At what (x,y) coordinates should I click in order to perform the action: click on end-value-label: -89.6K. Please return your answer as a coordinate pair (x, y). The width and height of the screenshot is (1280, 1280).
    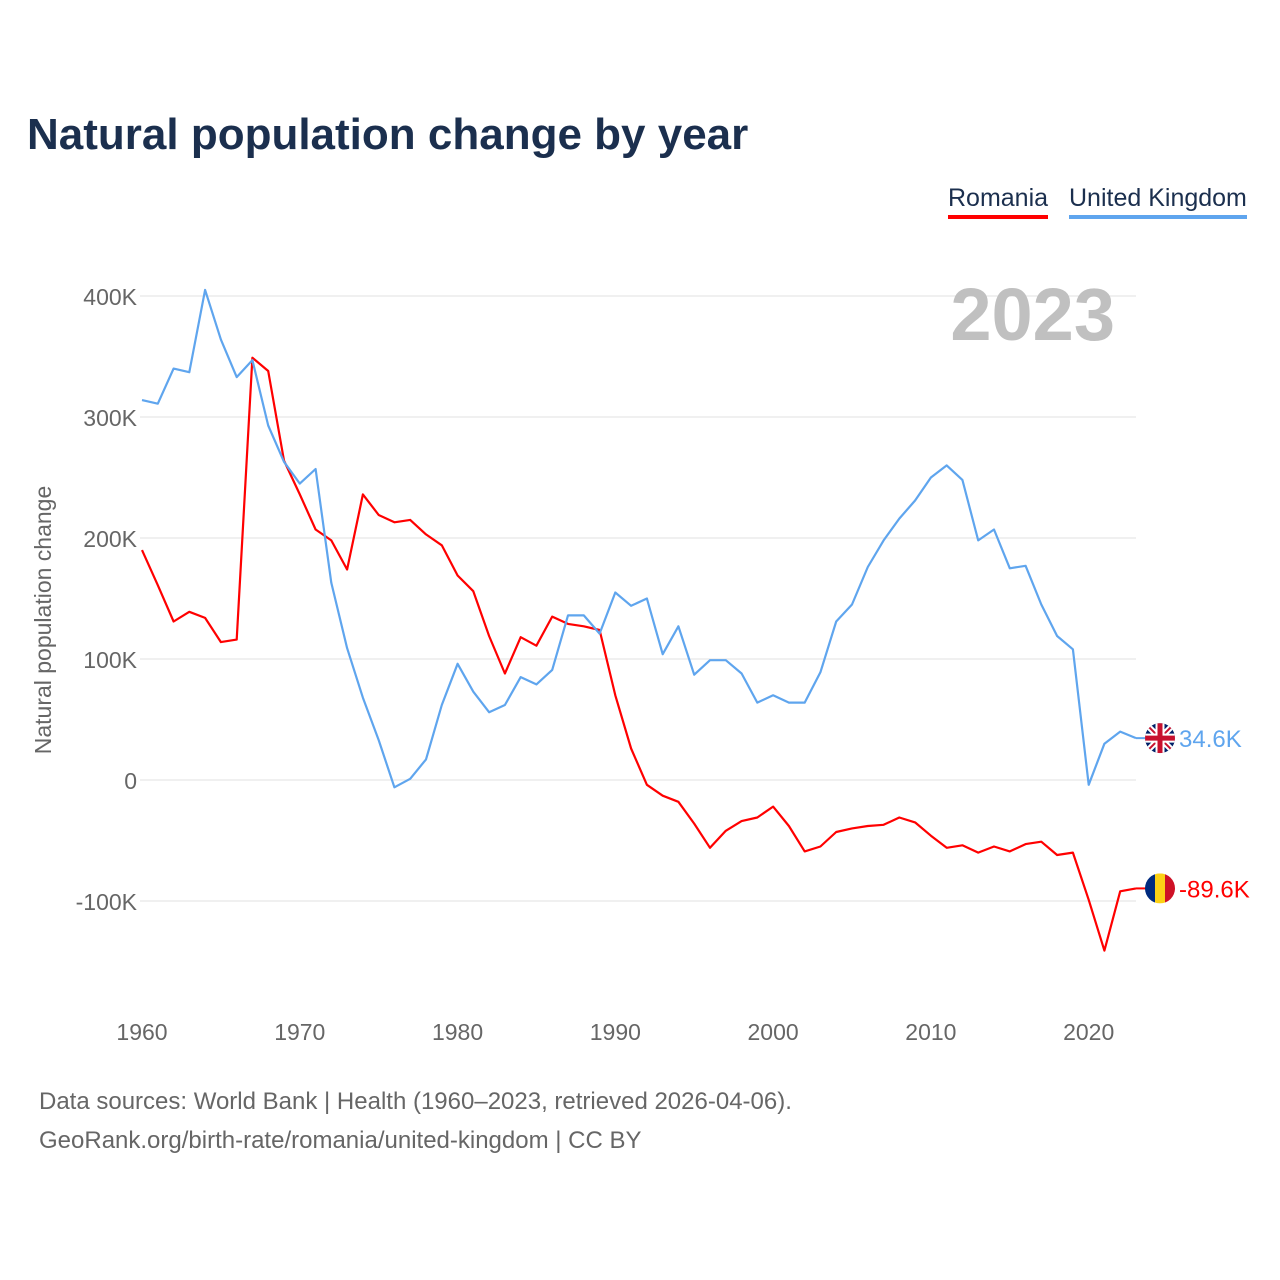
    Looking at the image, I should click on (1214, 889).